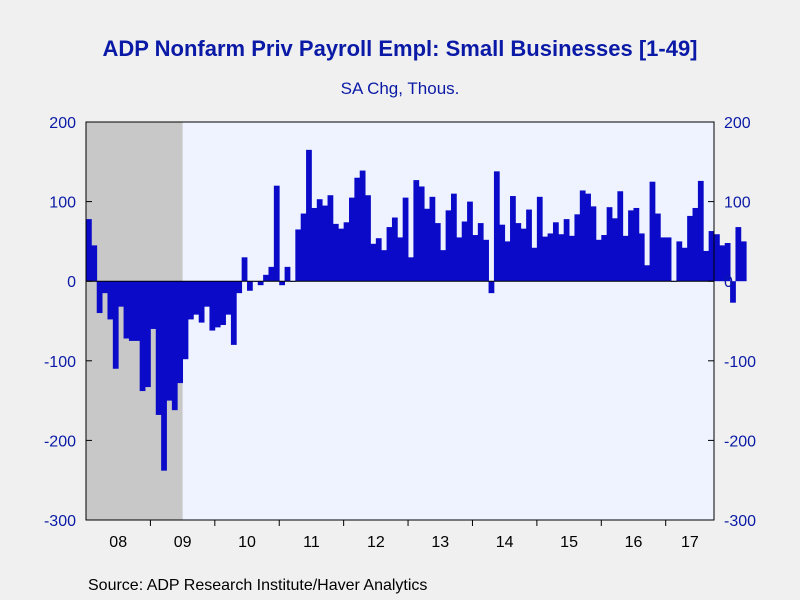 This screenshot has height=600, width=800. Describe the element at coordinates (60, 362) in the screenshot. I see `y-tick-label-left: -100` at that location.